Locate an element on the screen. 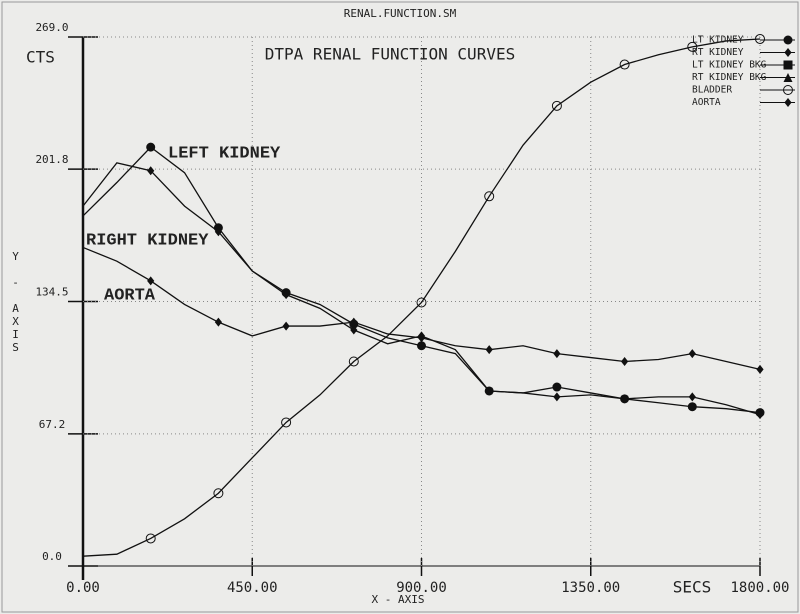 The image size is (800, 614). x-tick-label: 0.00 is located at coordinates (83, 588).